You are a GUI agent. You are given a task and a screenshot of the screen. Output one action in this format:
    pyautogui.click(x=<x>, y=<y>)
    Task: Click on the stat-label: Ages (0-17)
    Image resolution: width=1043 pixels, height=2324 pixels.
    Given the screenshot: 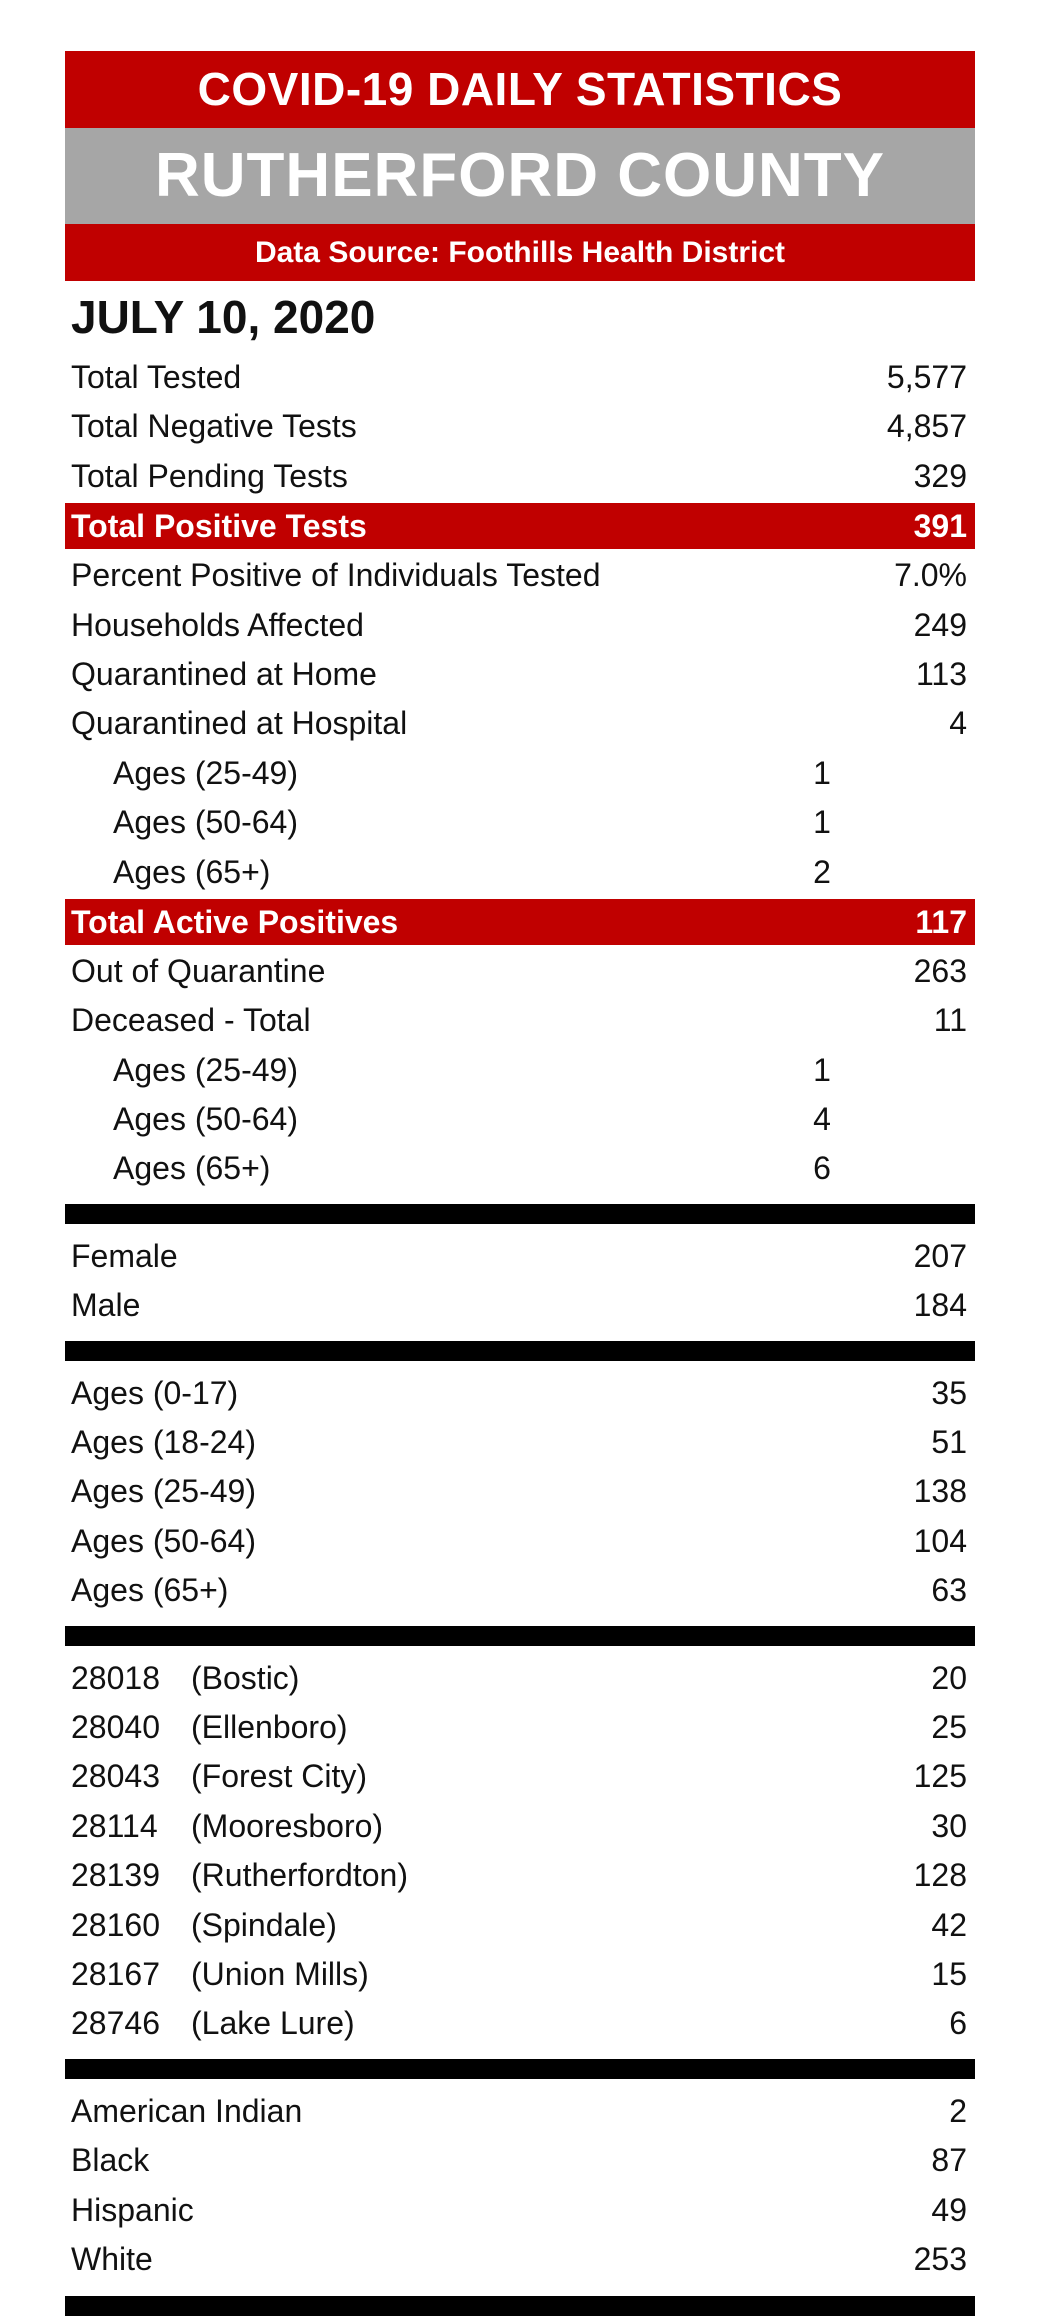 What is the action you would take?
    pyautogui.click(x=155, y=1392)
    